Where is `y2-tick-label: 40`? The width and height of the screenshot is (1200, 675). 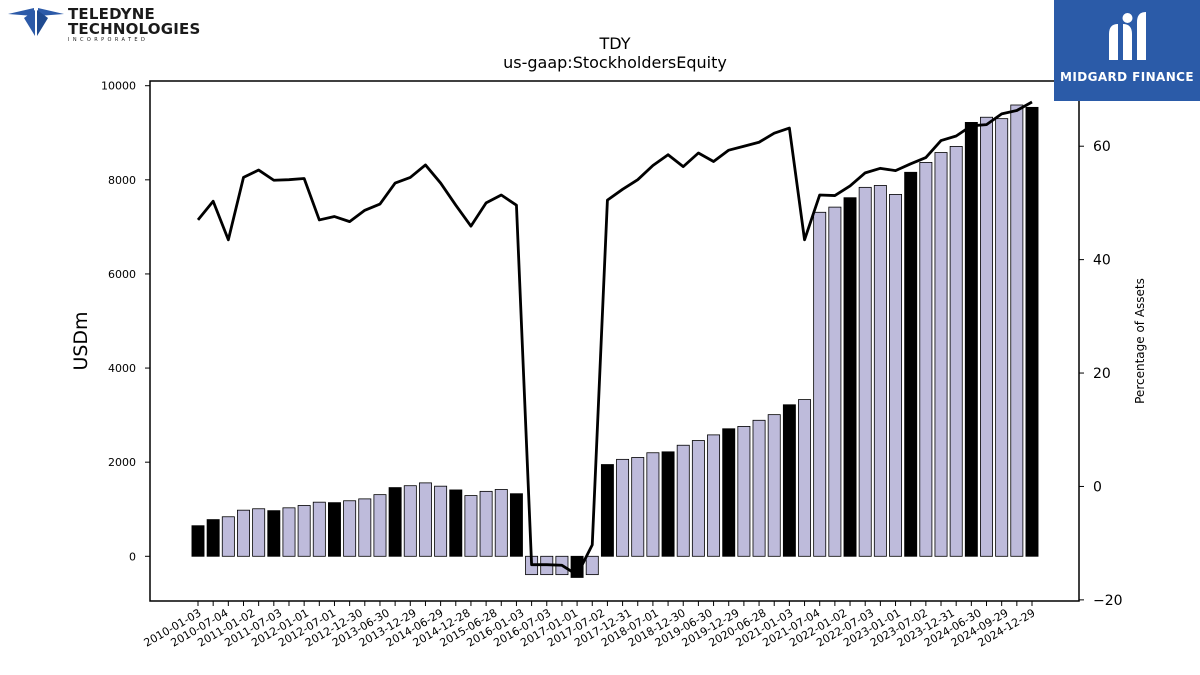
y2-tick-label: 40 is located at coordinates (1102, 261).